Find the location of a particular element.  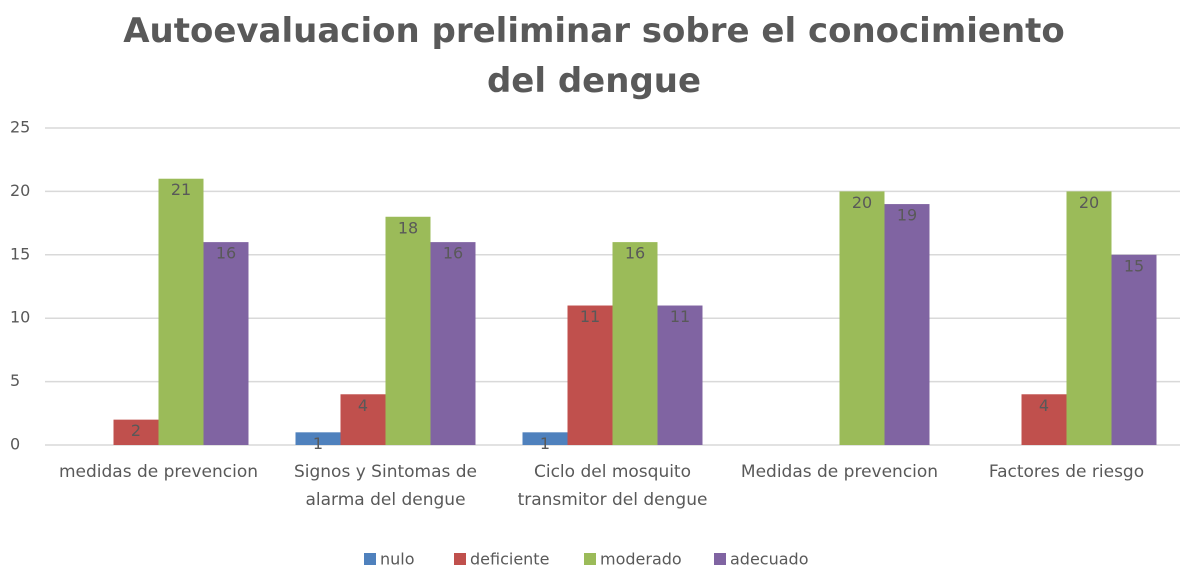

x-tick-label: Ciclo del mosquito transmitor del dengue is located at coordinates (612, 486).